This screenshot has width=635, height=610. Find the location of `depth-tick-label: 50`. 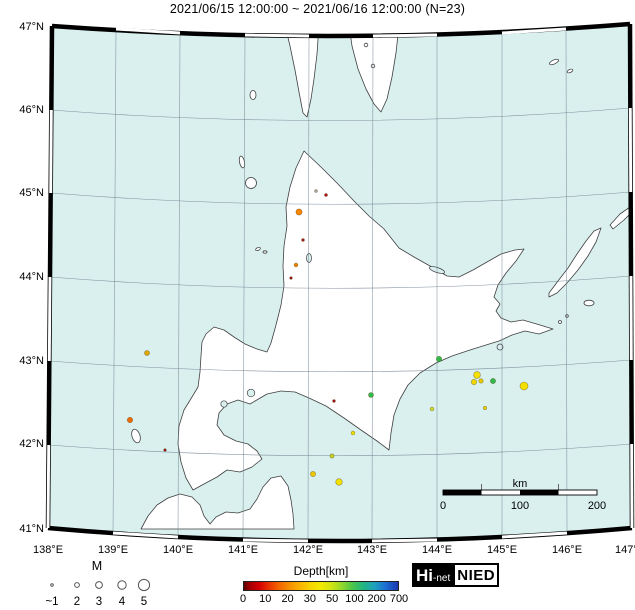

depth-tick-label: 50 is located at coordinates (332, 599).